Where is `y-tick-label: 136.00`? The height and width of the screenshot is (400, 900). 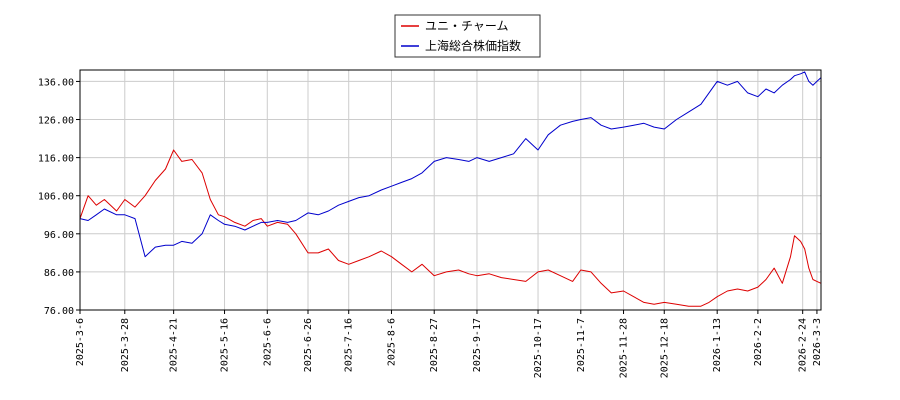 y-tick-label: 136.00 is located at coordinates (56, 82).